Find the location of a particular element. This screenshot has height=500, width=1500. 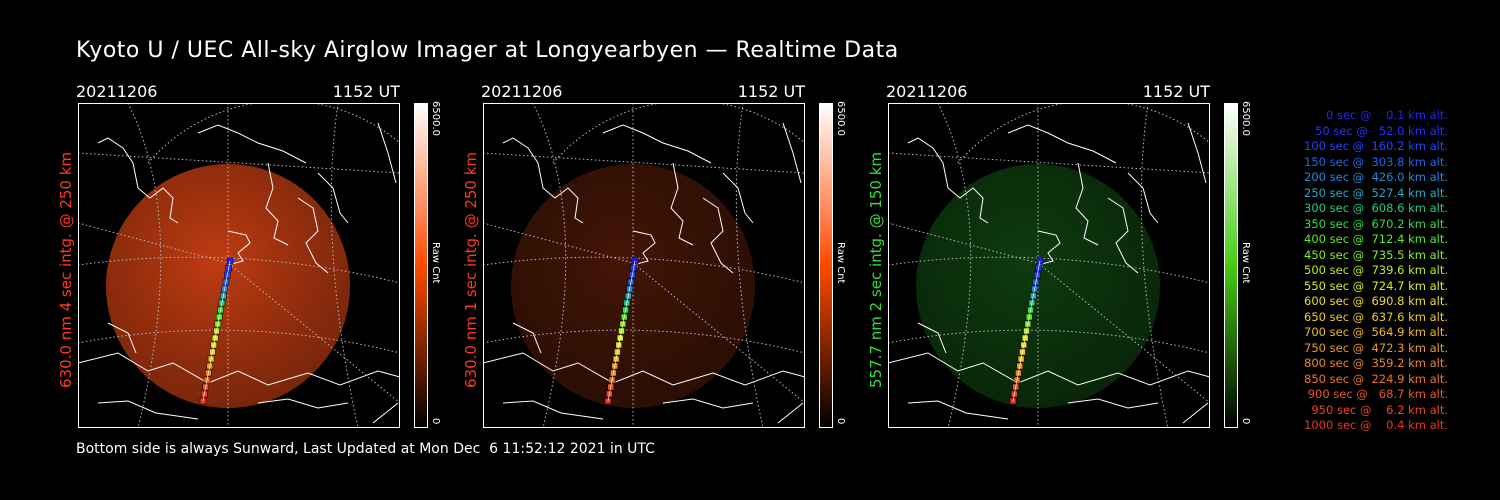

panel3-colorbar-min: 0 is located at coordinates (1245, 421).